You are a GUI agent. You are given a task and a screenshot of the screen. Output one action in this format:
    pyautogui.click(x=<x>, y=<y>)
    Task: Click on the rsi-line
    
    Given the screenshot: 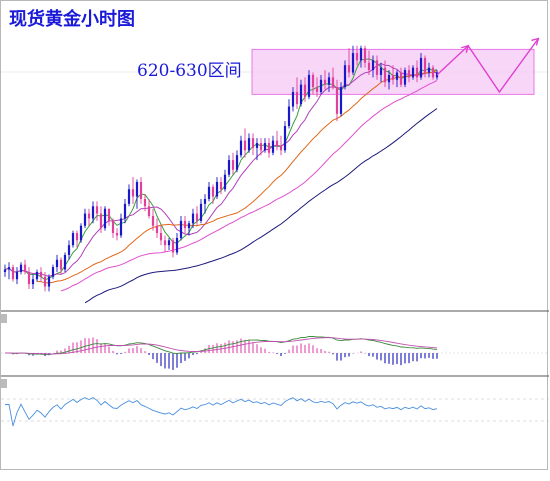 What is the action you would take?
    pyautogui.click(x=221, y=412)
    